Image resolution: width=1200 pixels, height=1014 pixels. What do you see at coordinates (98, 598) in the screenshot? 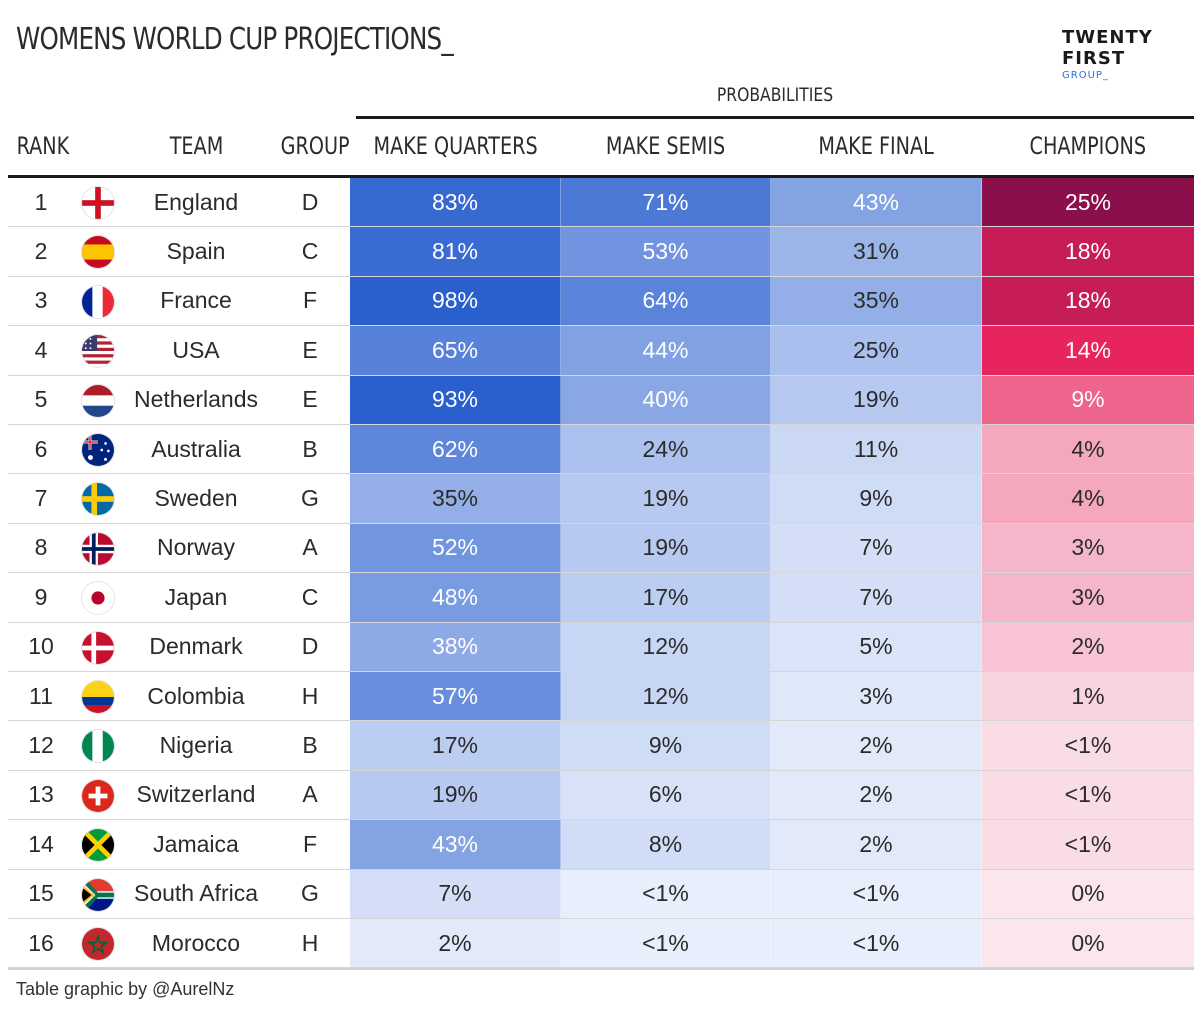
I see `japan-flag-icon` at bounding box center [98, 598].